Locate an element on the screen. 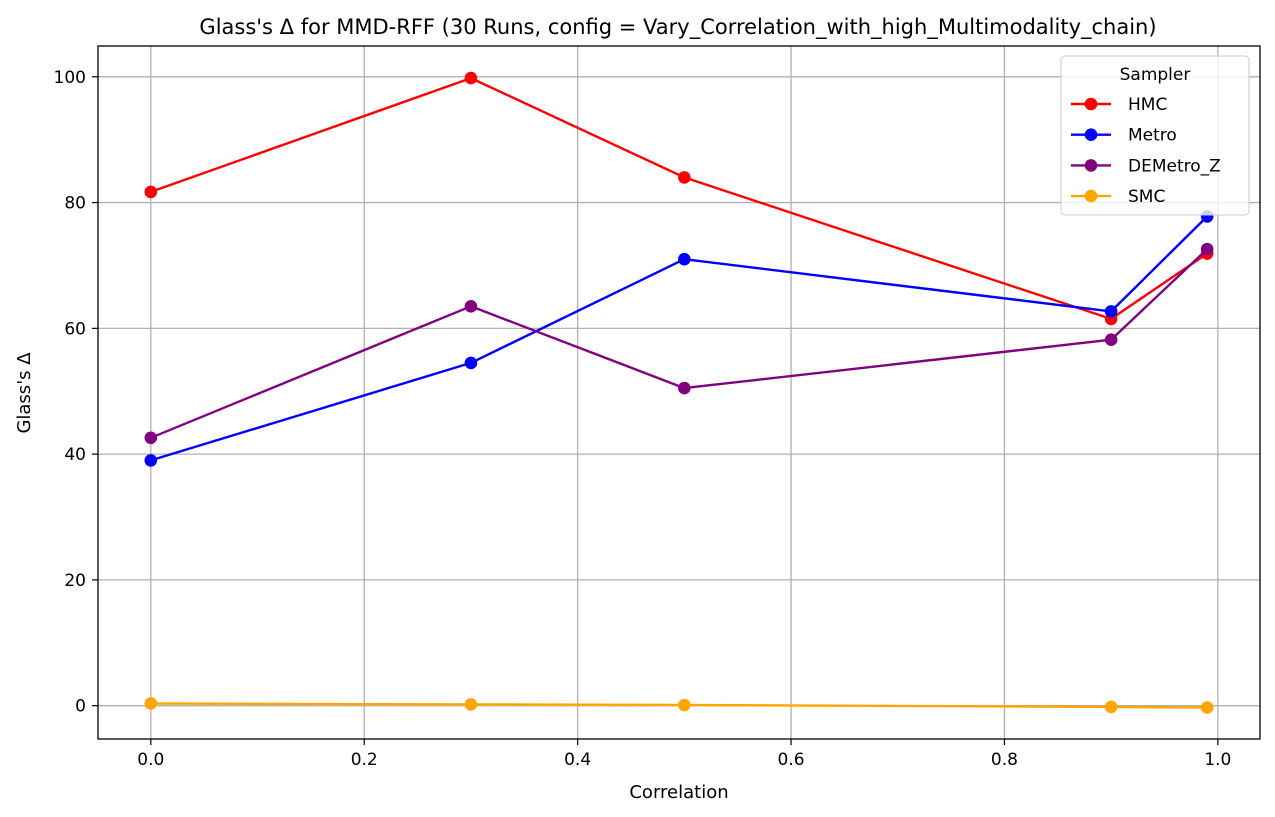 This screenshot has height=817, width=1275. legend-entries: HMC Metro DEMetro_Z SMC is located at coordinates (1146, 151).